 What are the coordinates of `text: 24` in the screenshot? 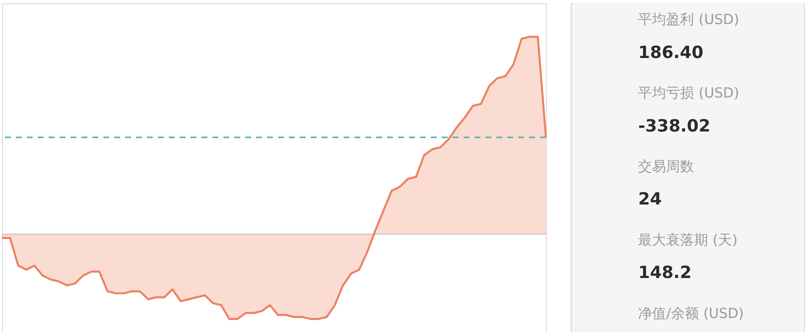 It's located at (650, 198).